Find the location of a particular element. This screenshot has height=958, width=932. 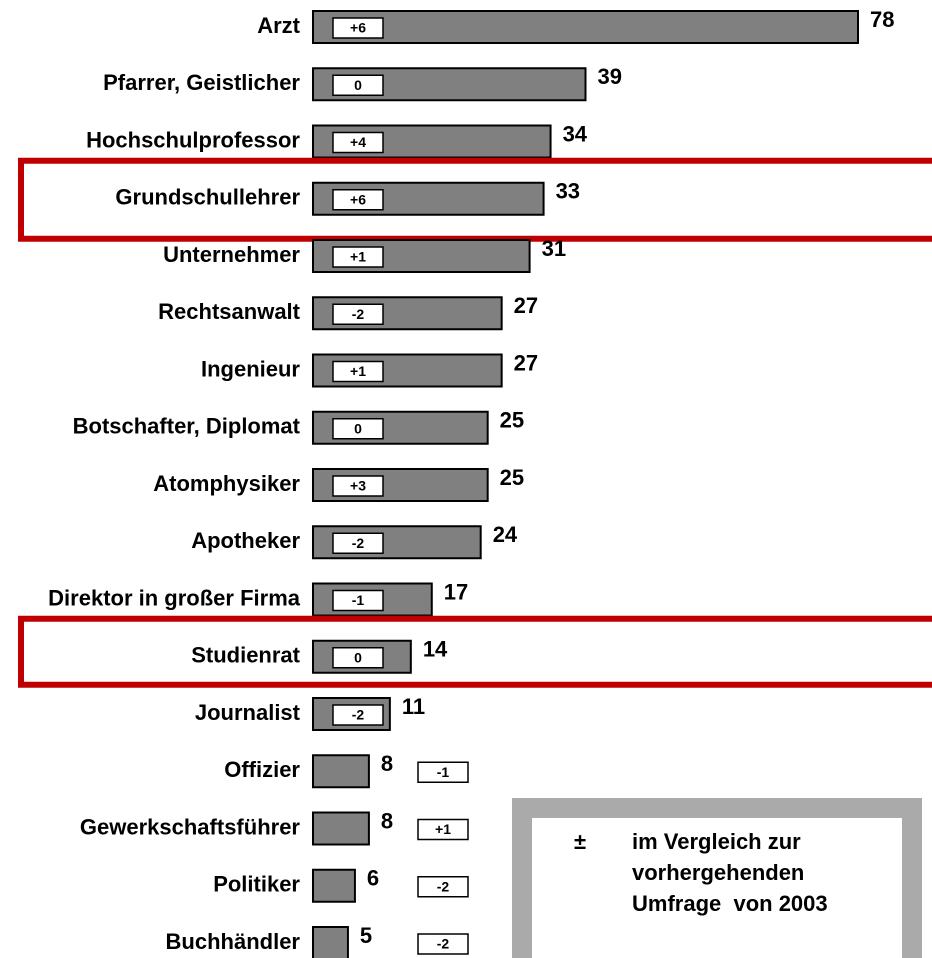

category-label: Gewerkschaftsführer is located at coordinates (190, 826).